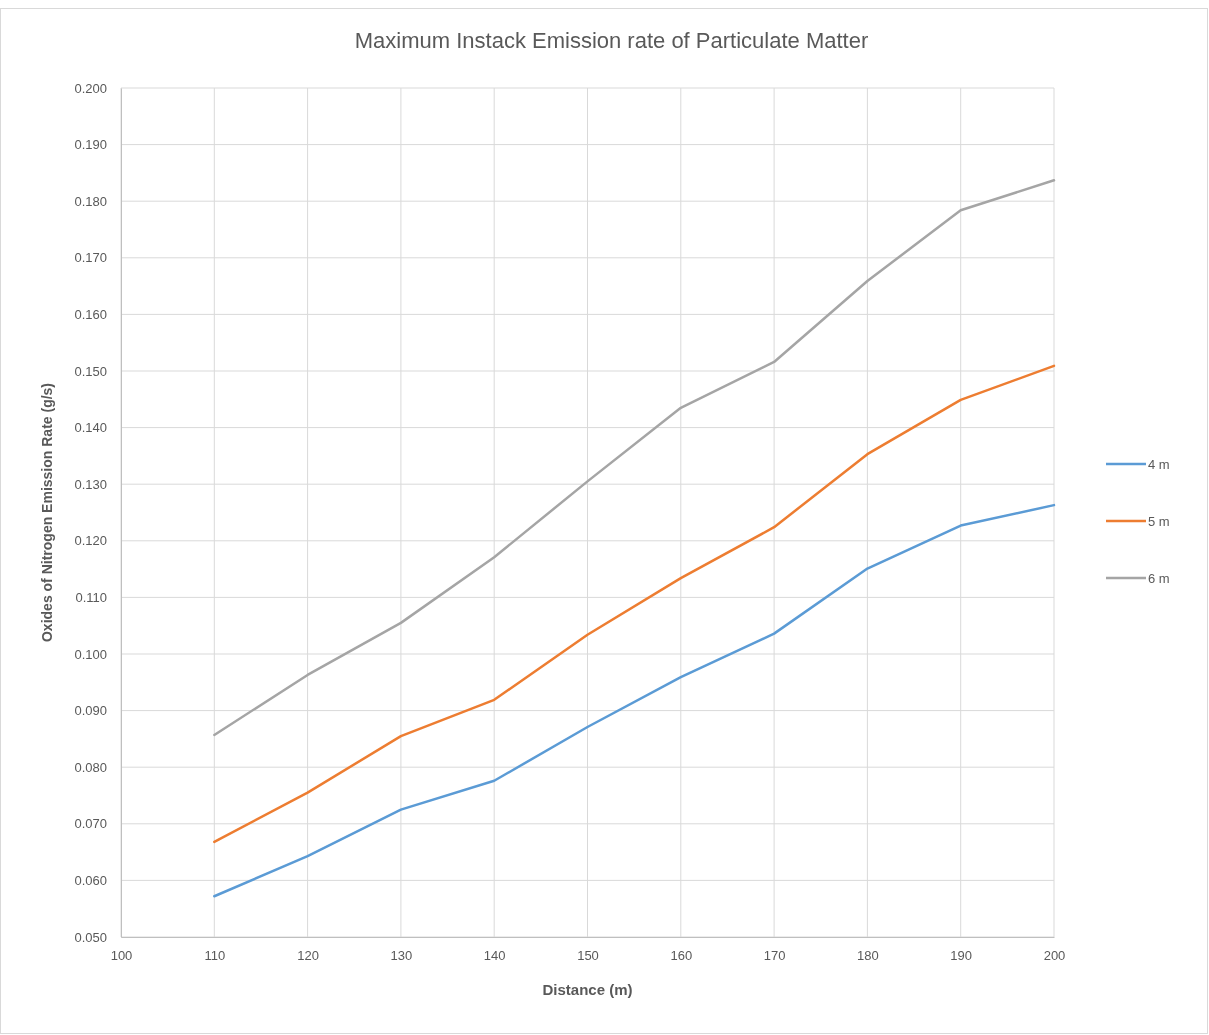 Image resolution: width=1209 pixels, height=1035 pixels. I want to click on y-tick-label: 0.060, so click(90, 881).